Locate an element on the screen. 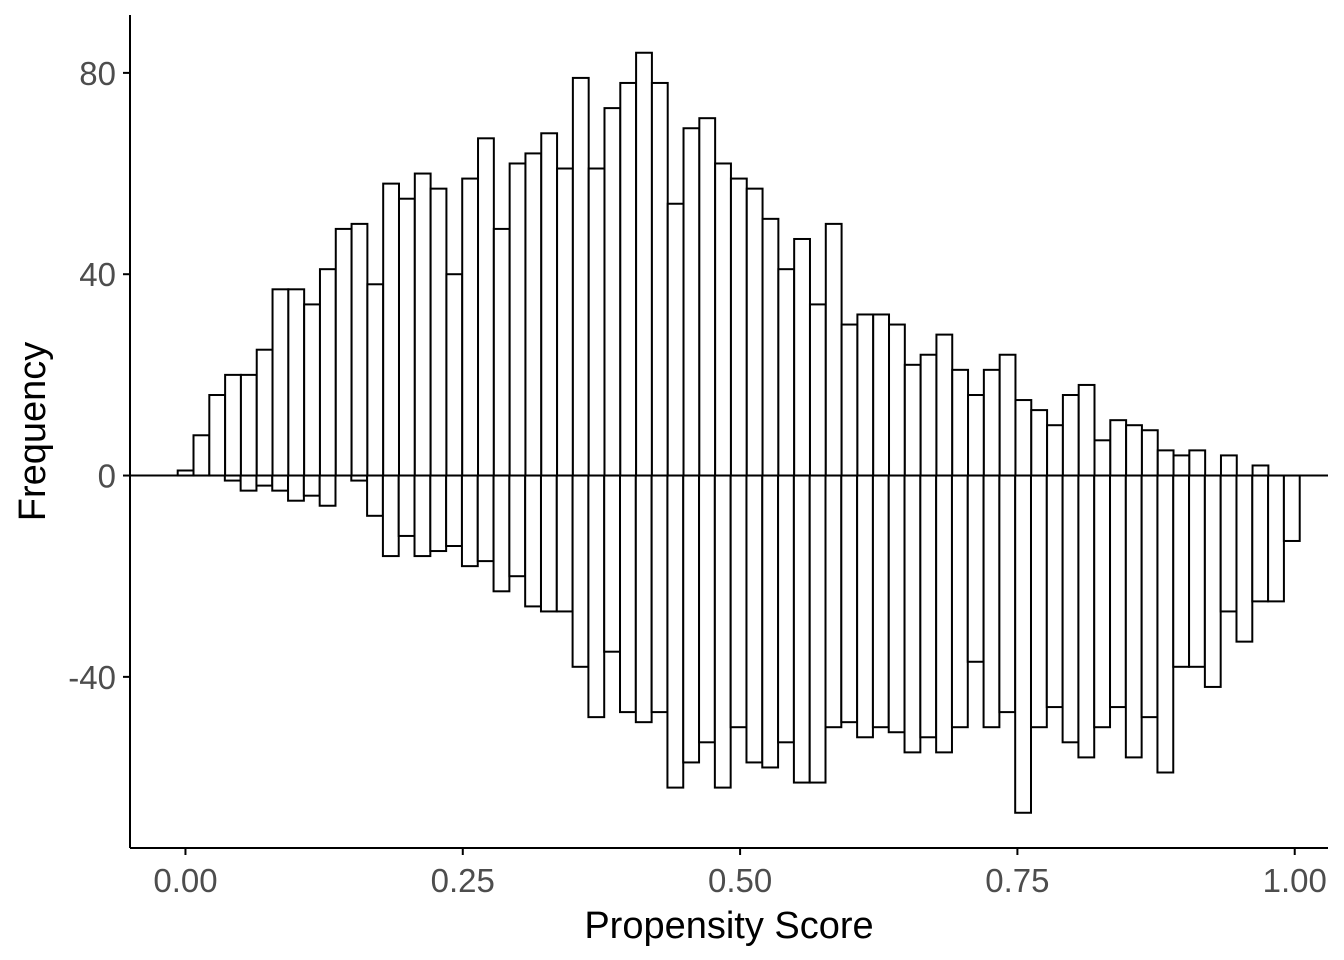 The width and height of the screenshot is (1344, 960). x-tick-label: 0.25 is located at coordinates (463, 880).